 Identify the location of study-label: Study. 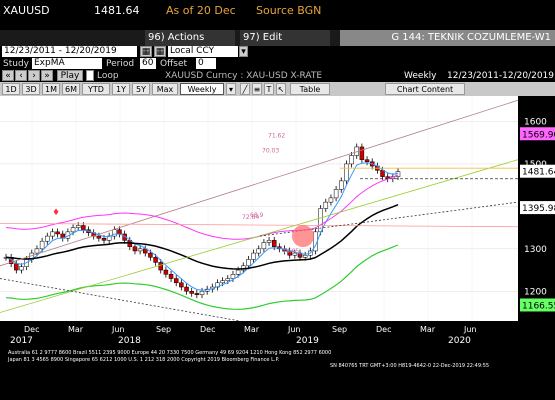
(16, 64).